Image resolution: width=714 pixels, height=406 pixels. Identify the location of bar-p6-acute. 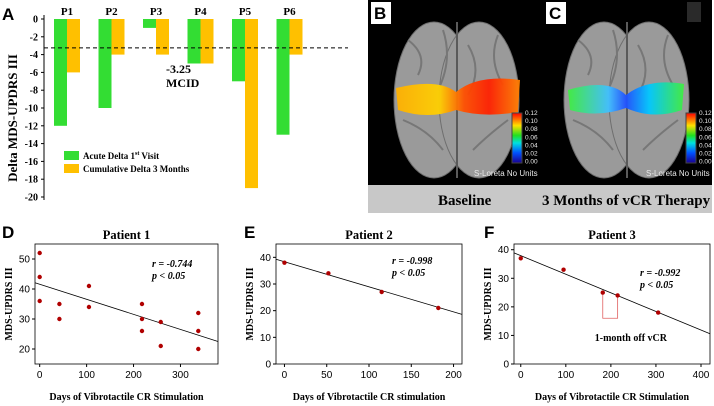
(283, 77).